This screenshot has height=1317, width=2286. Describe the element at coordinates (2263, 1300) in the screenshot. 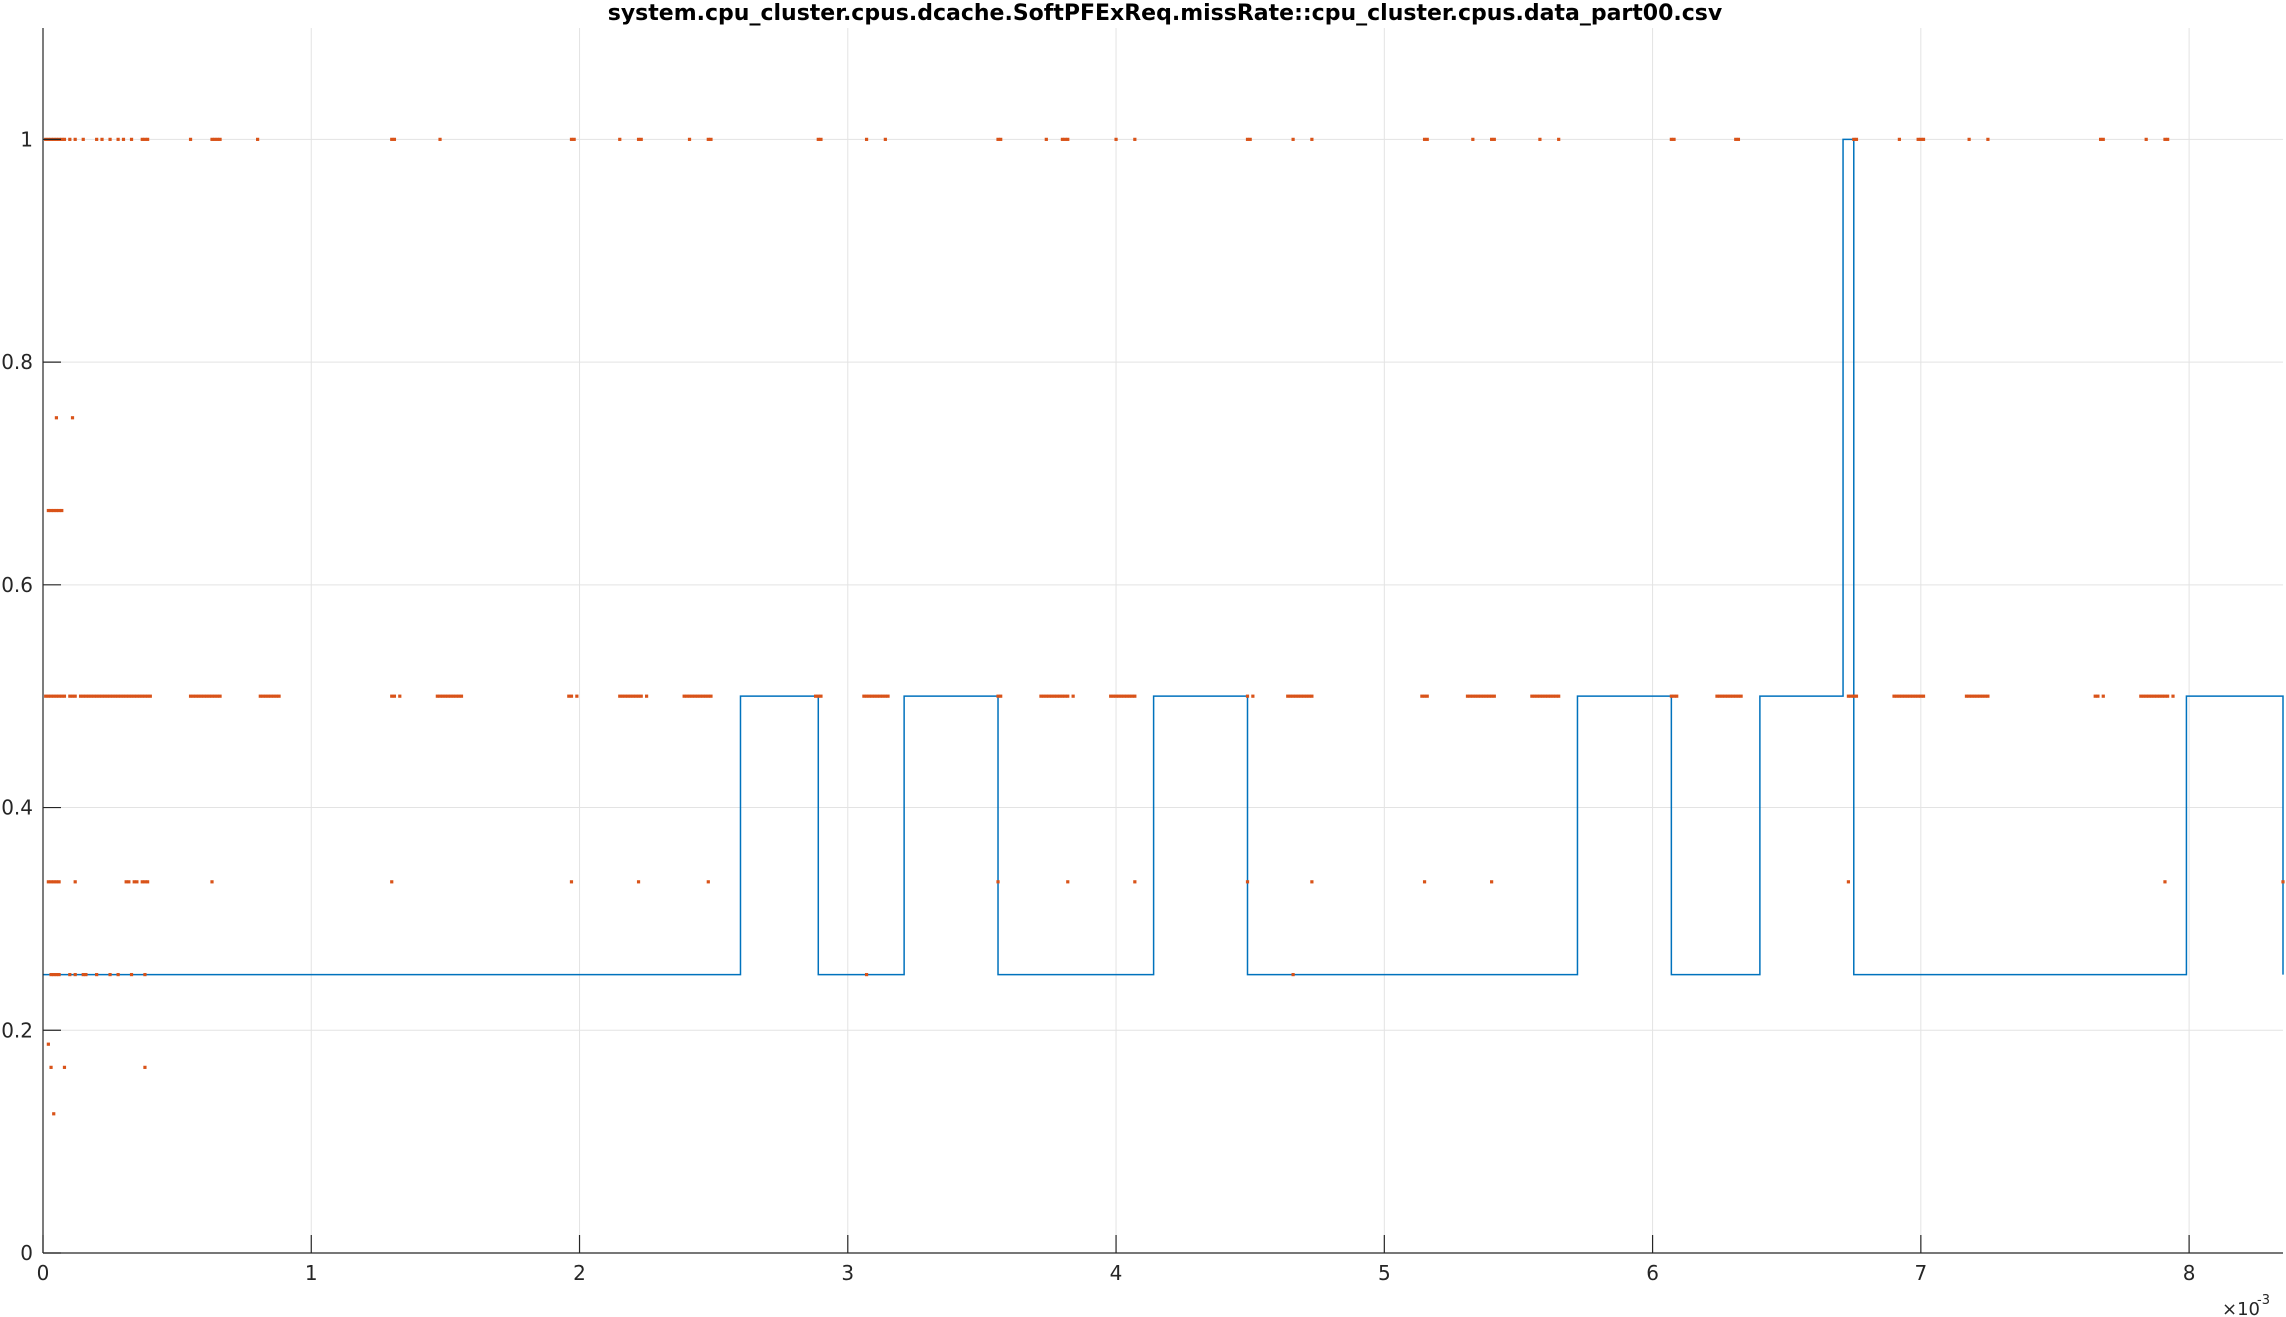

I see `x-exponent-power: -3` at that location.